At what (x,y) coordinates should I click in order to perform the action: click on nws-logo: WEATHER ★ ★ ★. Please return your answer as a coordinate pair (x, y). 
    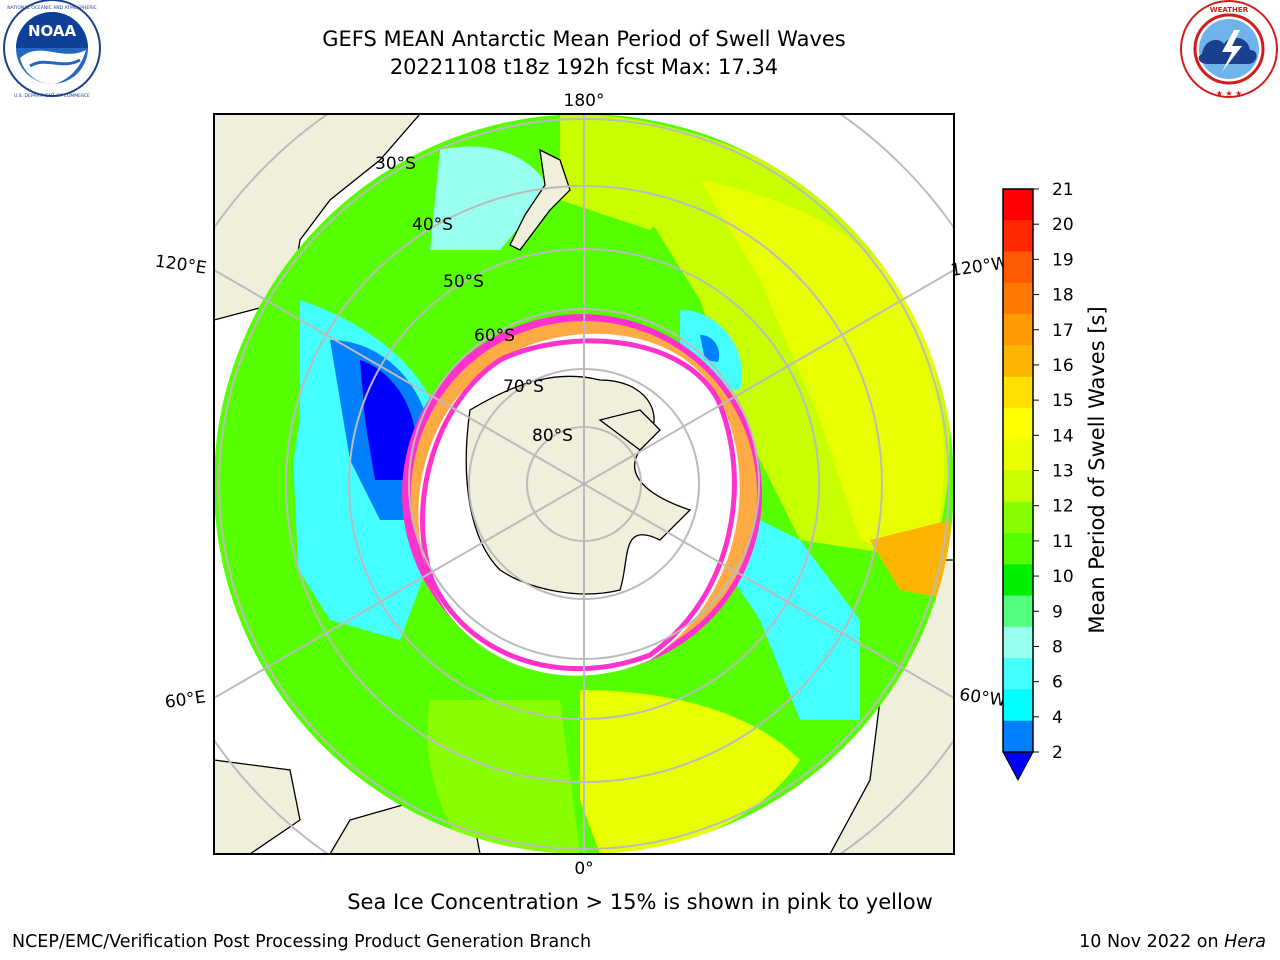
    Looking at the image, I should click on (1229, 49).